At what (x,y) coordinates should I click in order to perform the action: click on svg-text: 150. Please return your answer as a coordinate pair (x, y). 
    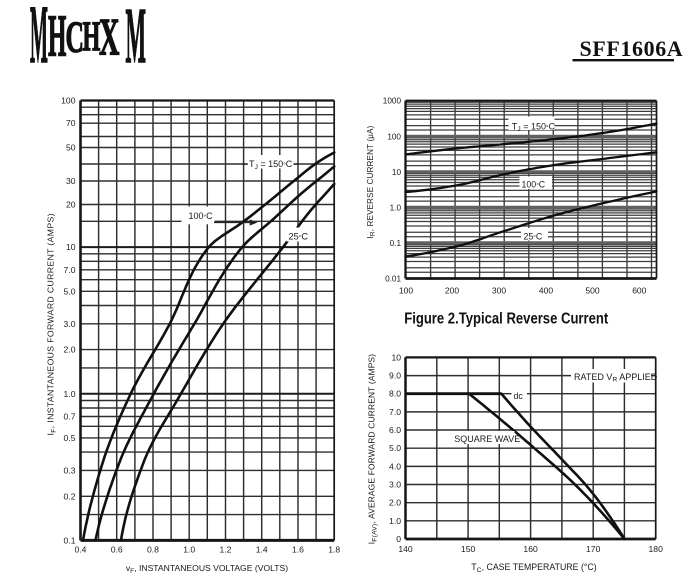
    Looking at the image, I should click on (468, 549).